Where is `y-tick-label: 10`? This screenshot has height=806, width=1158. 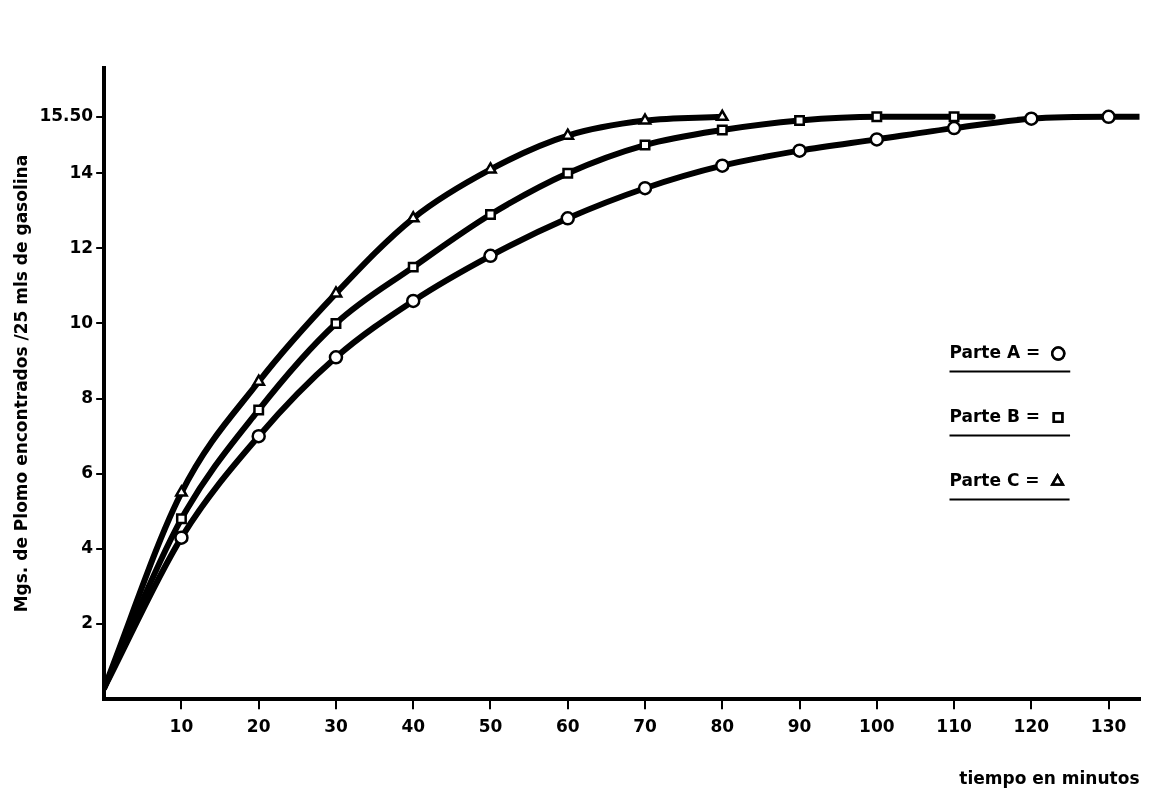 y-tick-label: 10 is located at coordinates (81, 321).